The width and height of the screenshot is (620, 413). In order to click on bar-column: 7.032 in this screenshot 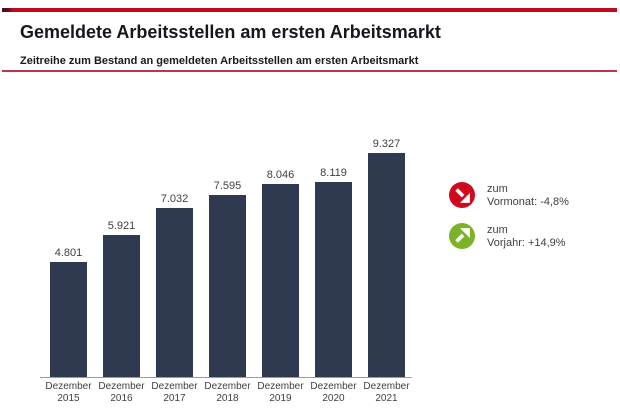, I will do `click(174, 255)`.